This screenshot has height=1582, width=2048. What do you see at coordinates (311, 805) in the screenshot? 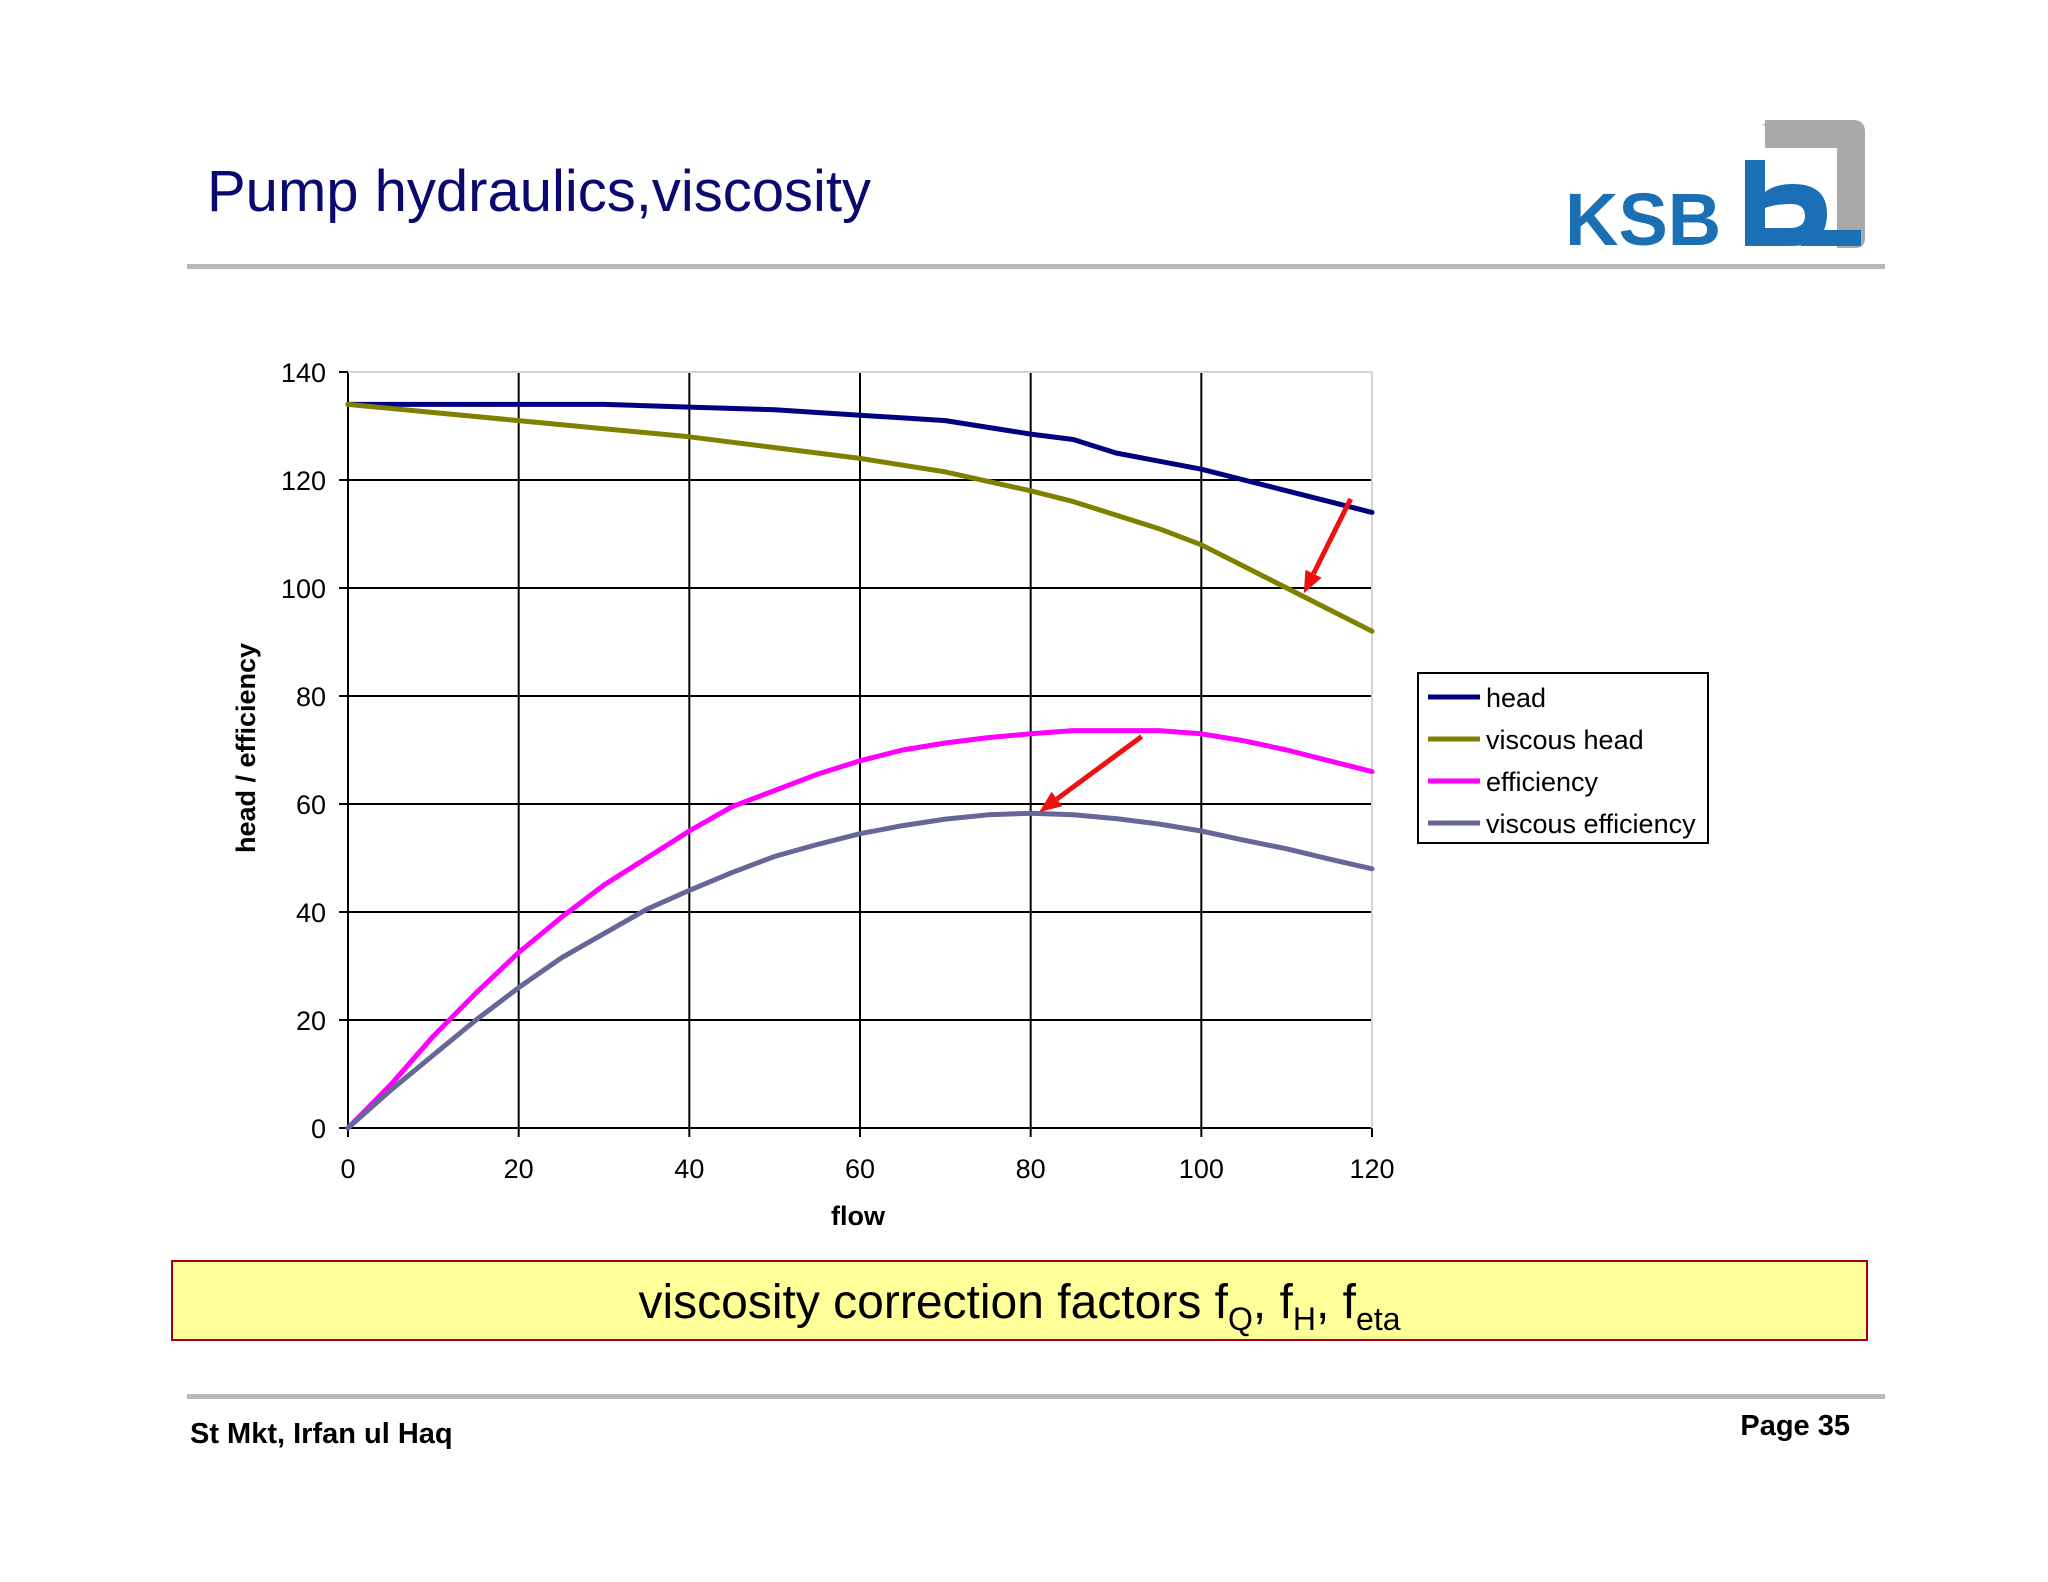
I see `y-tick-label: 60` at bounding box center [311, 805].